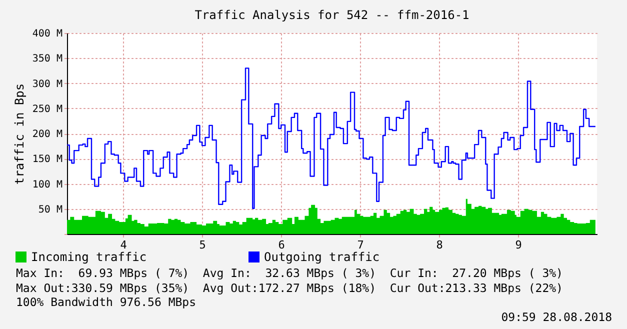 The height and width of the screenshot is (329, 627). I want to click on y-tick-label: 350 M, so click(47, 59).